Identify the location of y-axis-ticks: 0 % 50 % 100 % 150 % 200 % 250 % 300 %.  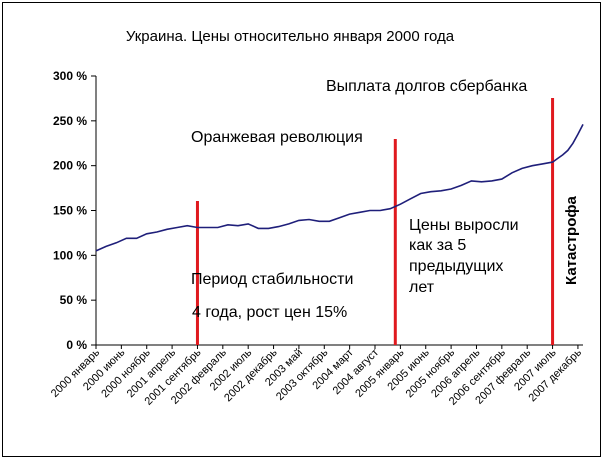
(74, 210).